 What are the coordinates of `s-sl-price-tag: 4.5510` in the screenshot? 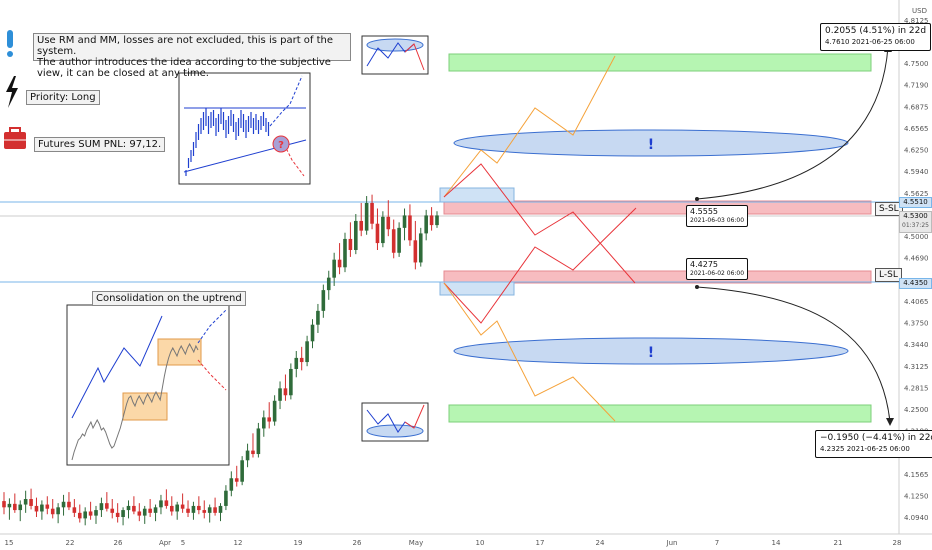 It's located at (915, 202).